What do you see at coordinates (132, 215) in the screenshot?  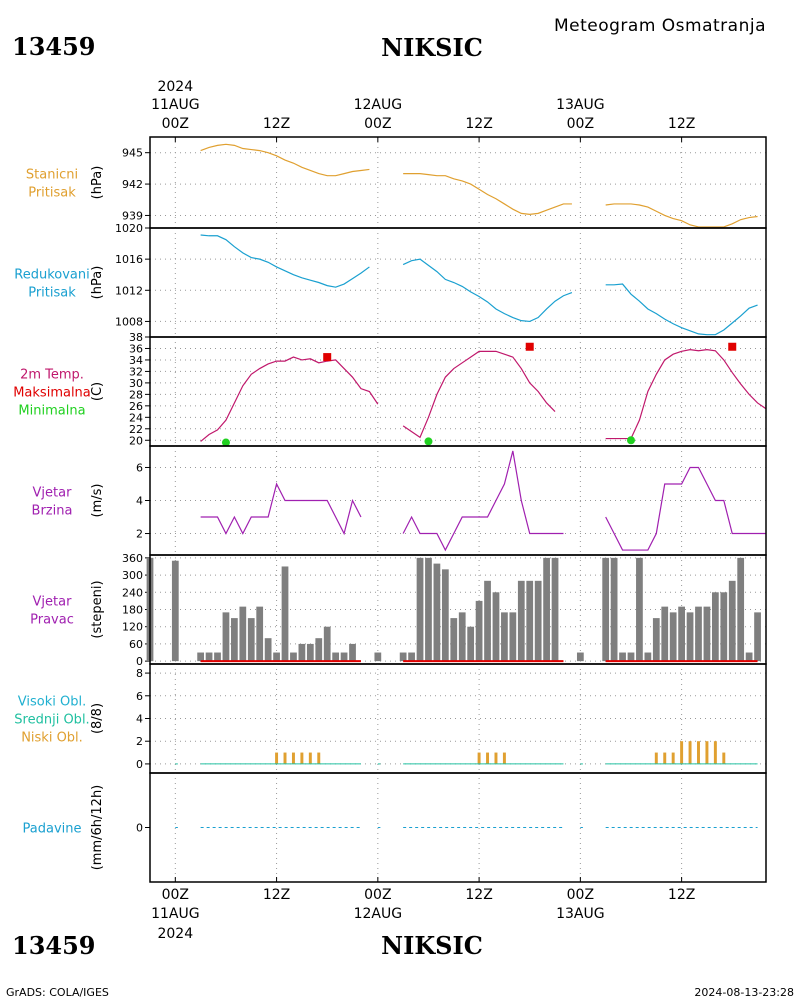 I see `y-tick-label: 939` at bounding box center [132, 215].